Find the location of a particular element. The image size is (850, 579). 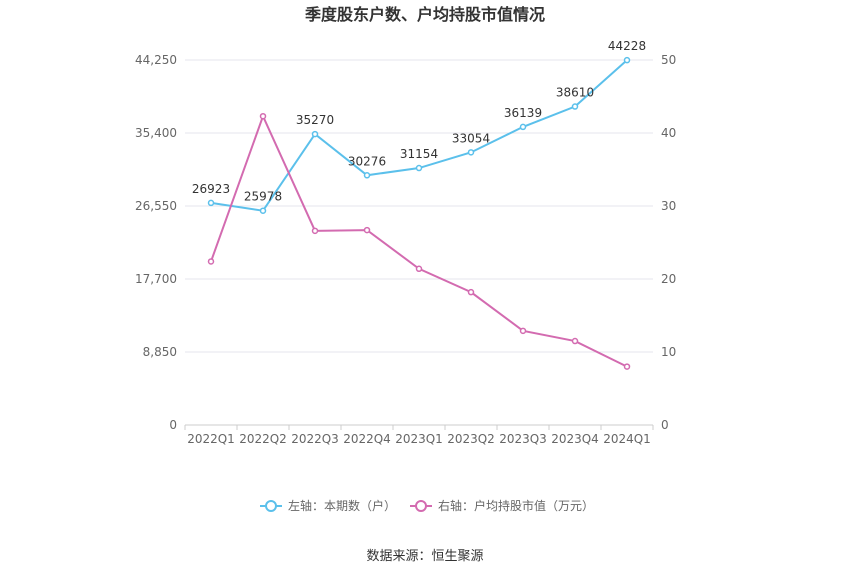

x-tick-label: 2023Q3 is located at coordinates (523, 439).